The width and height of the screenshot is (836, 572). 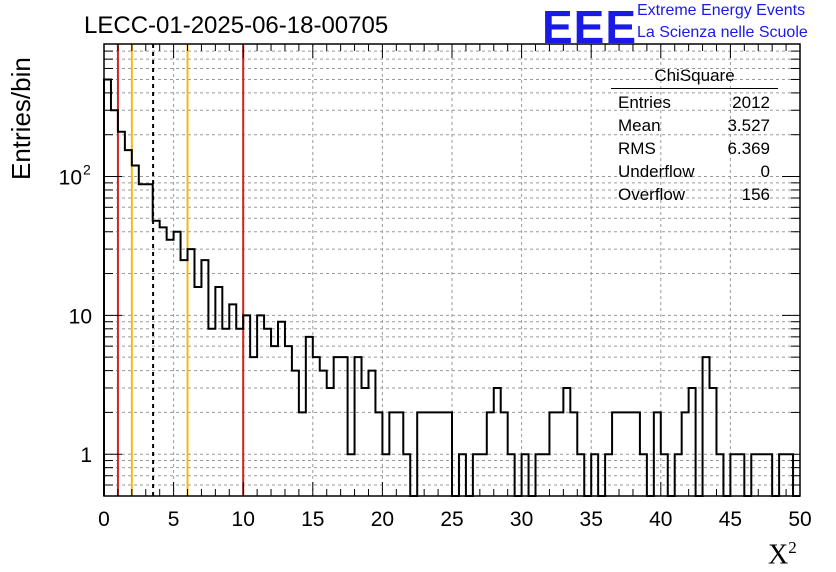 I want to click on stats-row-entries: Entries 2012, so click(x=694, y=102).